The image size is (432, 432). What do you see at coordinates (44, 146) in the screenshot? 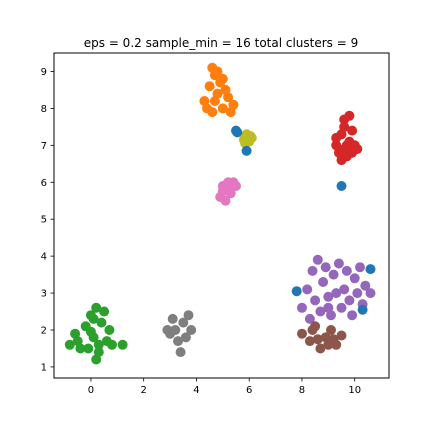
I see `y-tick-label: 7` at bounding box center [44, 146].